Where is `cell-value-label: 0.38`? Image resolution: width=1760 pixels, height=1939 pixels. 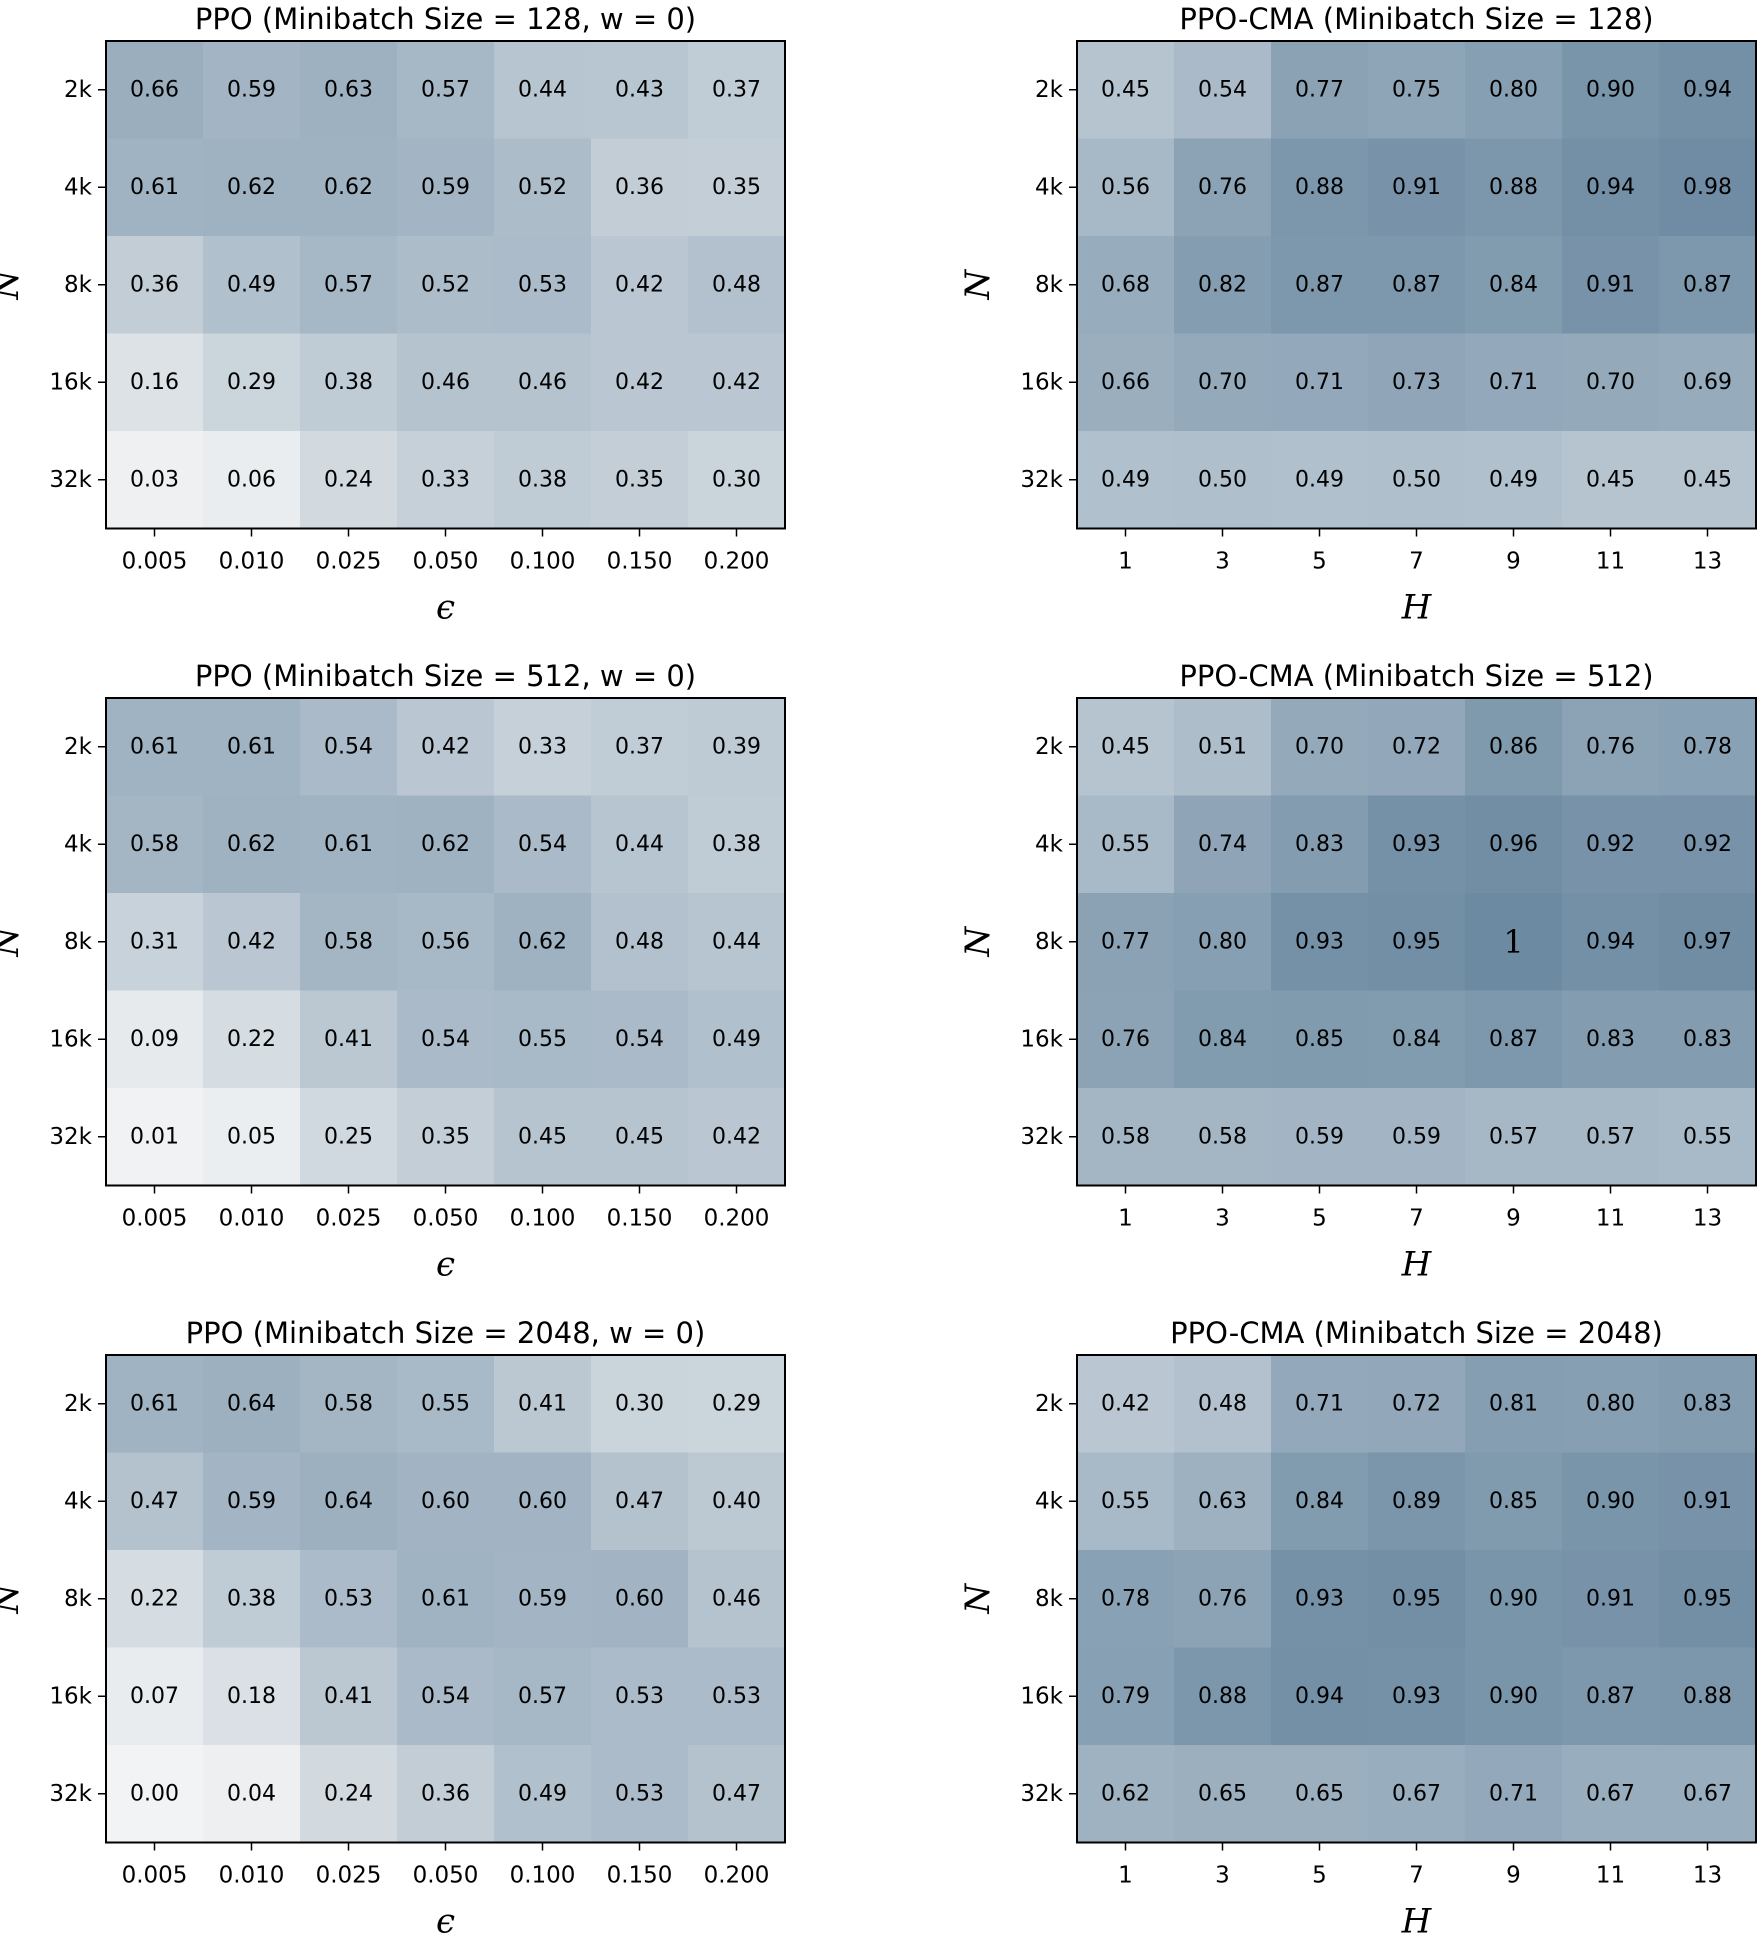 cell-value-label: 0.38 is located at coordinates (736, 844).